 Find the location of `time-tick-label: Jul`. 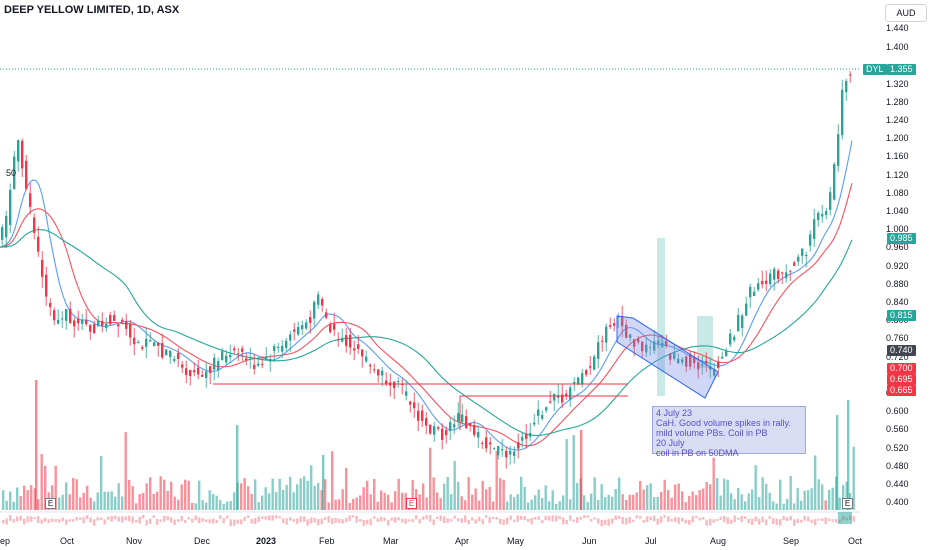

time-tick-label: Jul is located at coordinates (651, 541).